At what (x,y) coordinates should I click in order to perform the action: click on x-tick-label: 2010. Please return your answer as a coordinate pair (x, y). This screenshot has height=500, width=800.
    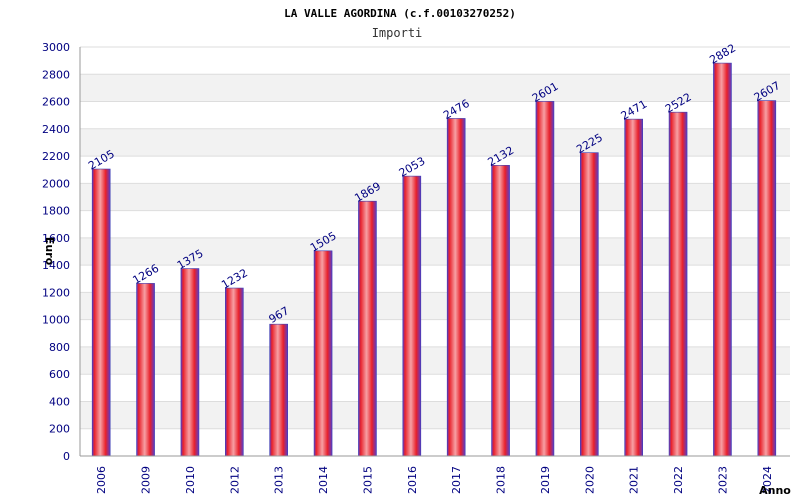
    Looking at the image, I should click on (190, 480).